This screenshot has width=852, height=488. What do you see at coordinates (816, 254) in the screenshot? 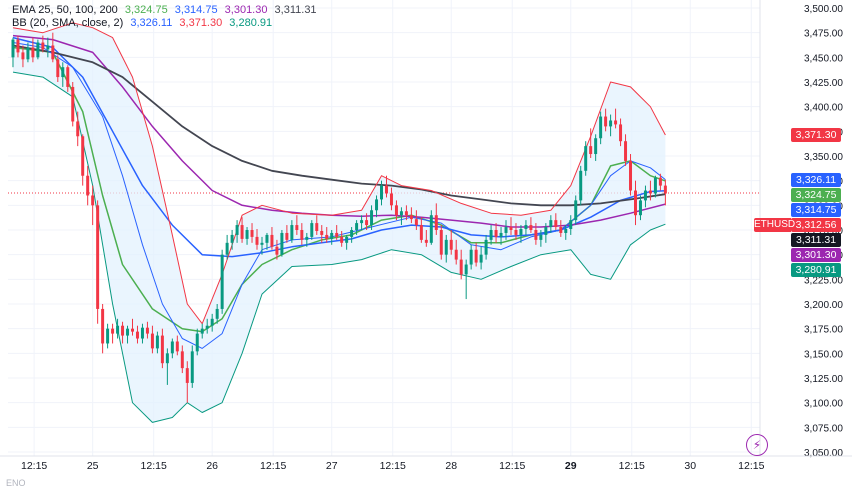
I see `price-tag: 3,301.30` at bounding box center [816, 254].